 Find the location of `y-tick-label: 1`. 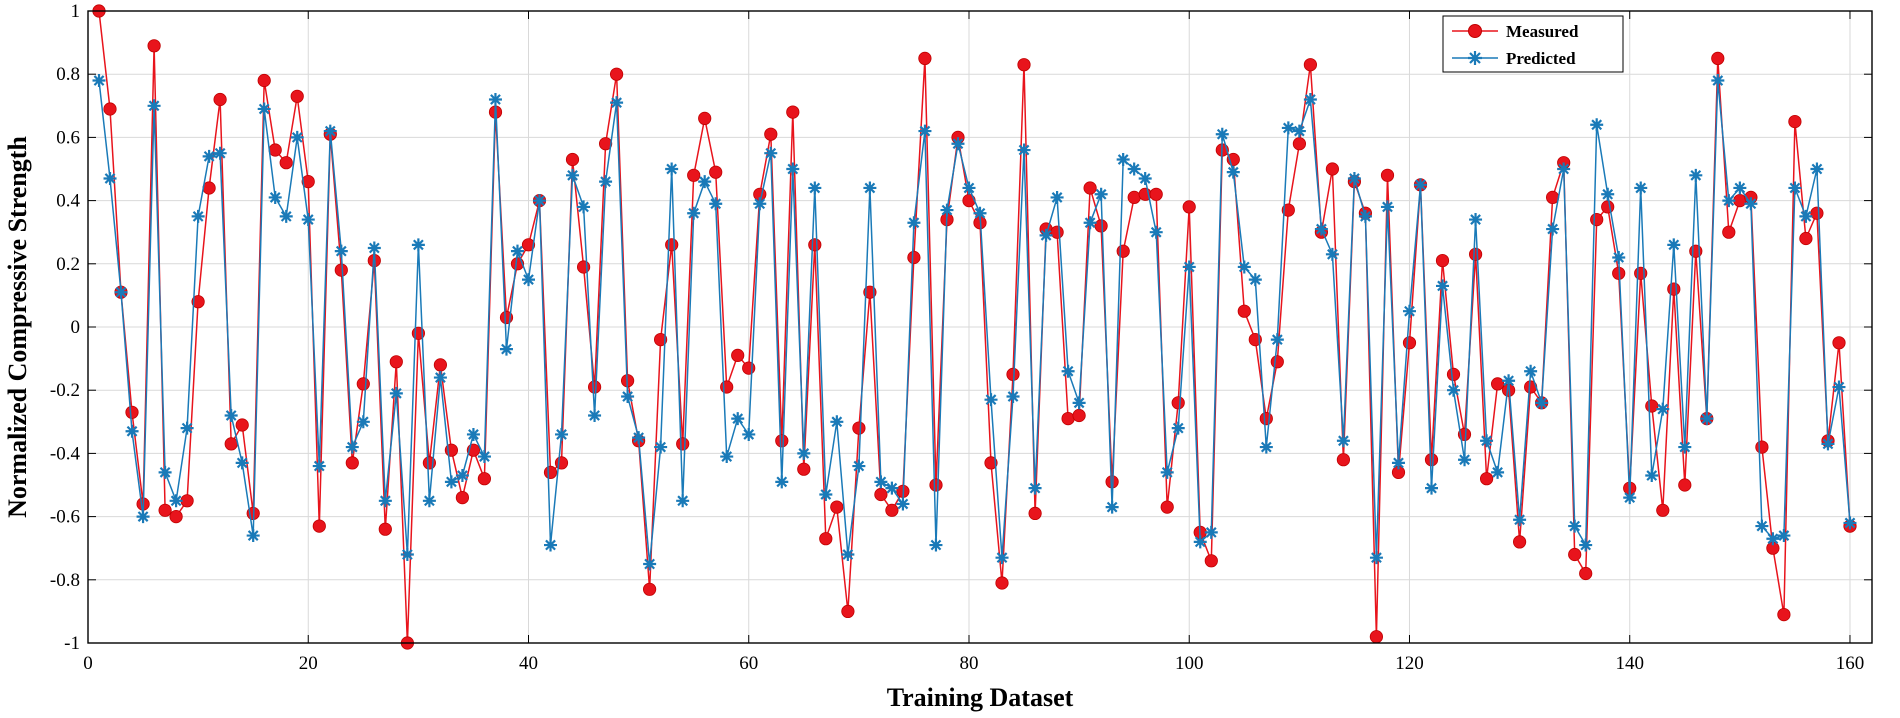

y-tick-label: 1 is located at coordinates (76, 11).